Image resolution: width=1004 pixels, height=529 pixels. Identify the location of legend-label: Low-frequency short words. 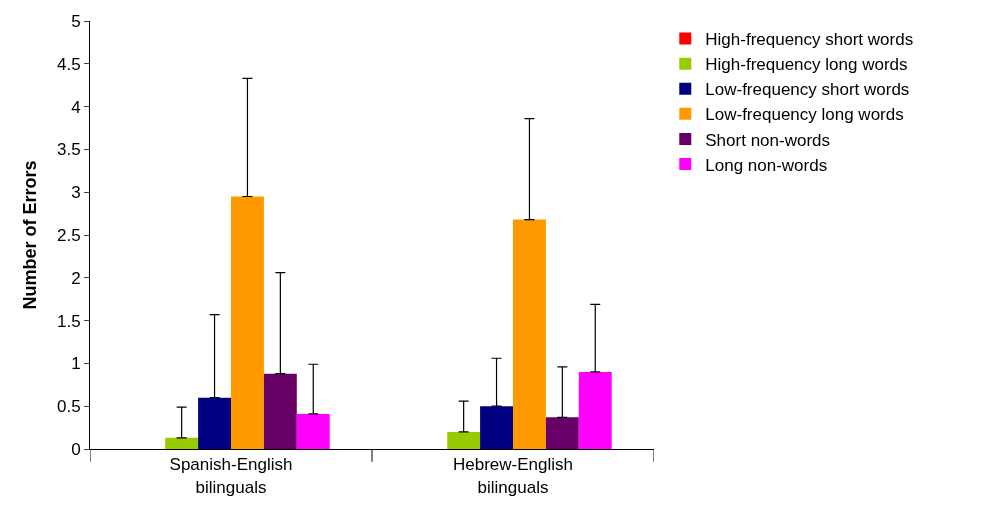
(807, 90).